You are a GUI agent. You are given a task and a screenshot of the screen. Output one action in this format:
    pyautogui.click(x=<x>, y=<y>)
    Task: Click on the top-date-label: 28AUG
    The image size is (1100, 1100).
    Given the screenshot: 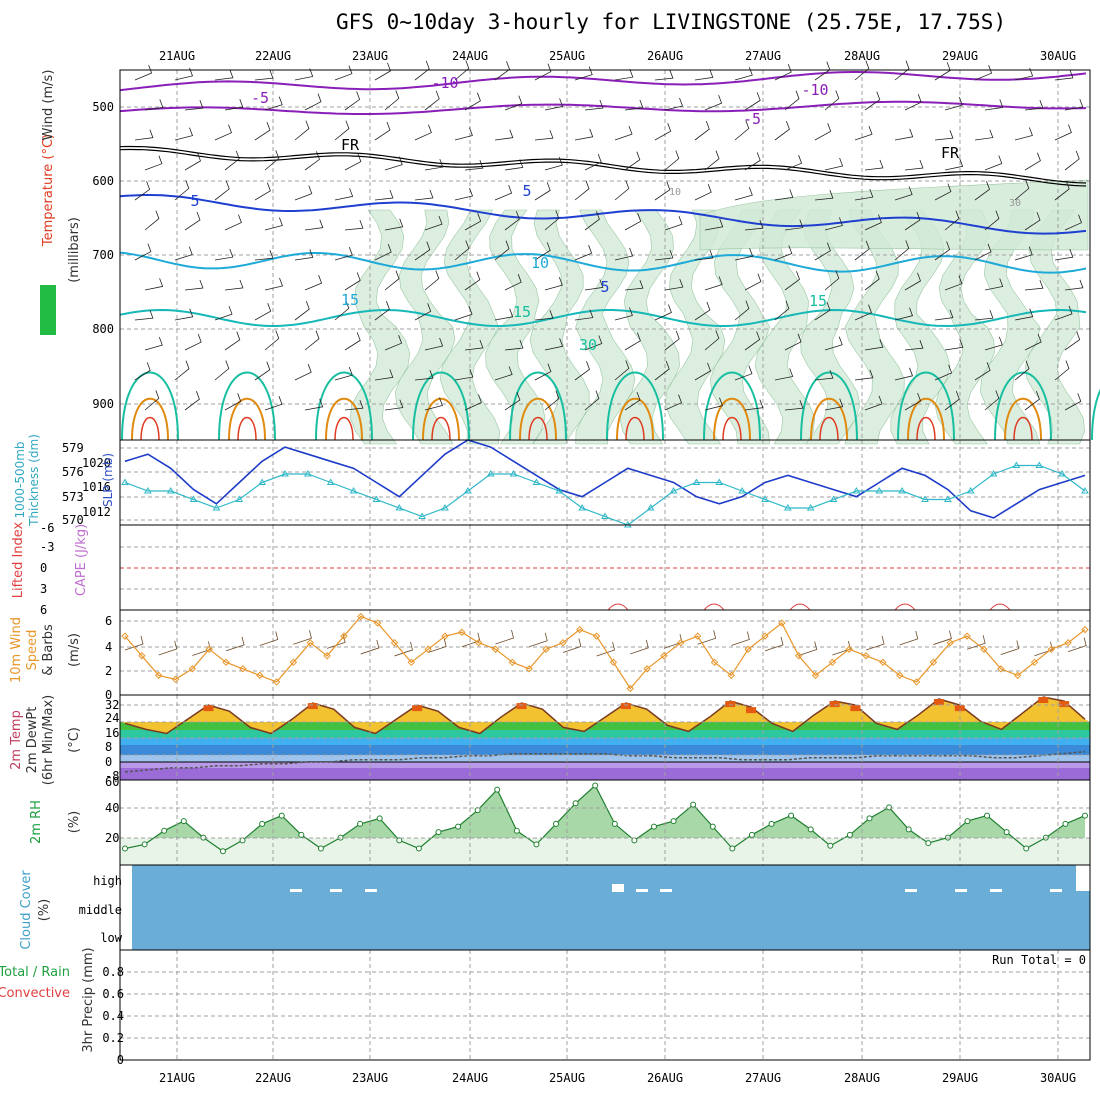 What is the action you would take?
    pyautogui.click(x=862, y=56)
    